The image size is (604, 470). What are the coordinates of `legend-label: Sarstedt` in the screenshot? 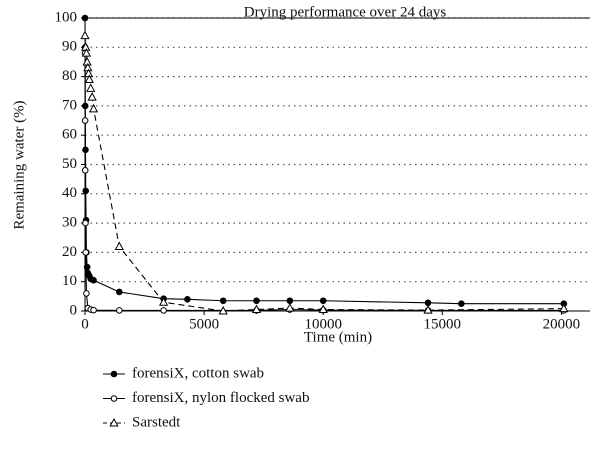 It's located at (156, 422).